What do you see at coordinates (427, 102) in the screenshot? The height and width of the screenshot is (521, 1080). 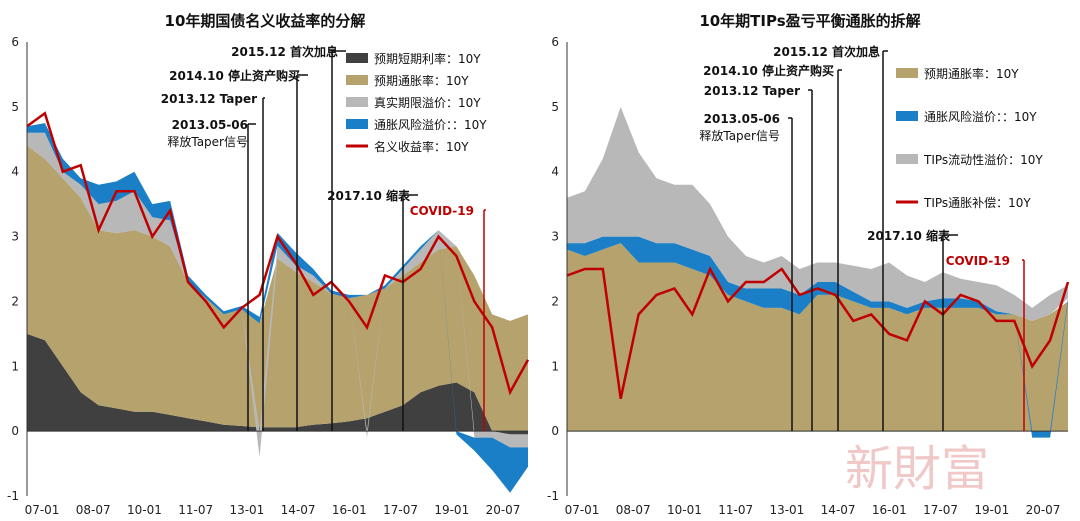 I see `legend-label: 真实期限溢价：10Y` at bounding box center [427, 102].